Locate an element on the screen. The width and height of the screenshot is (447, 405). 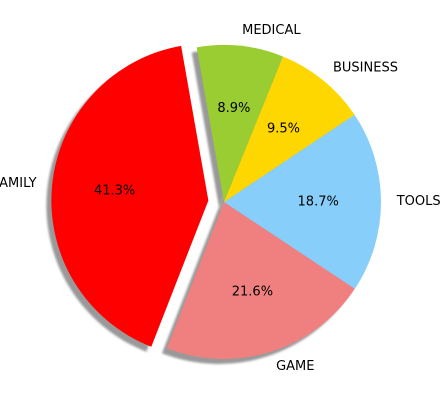
slice-label-game: GAME is located at coordinates (295, 366).